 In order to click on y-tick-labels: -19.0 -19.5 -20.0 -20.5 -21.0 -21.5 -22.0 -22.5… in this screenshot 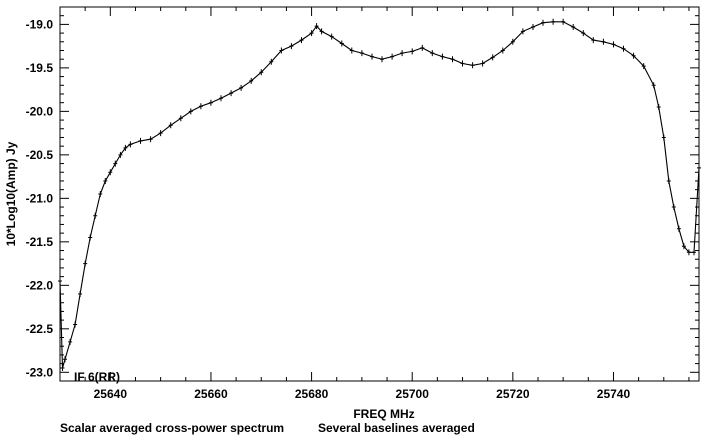, I will do `click(40, 198)`.